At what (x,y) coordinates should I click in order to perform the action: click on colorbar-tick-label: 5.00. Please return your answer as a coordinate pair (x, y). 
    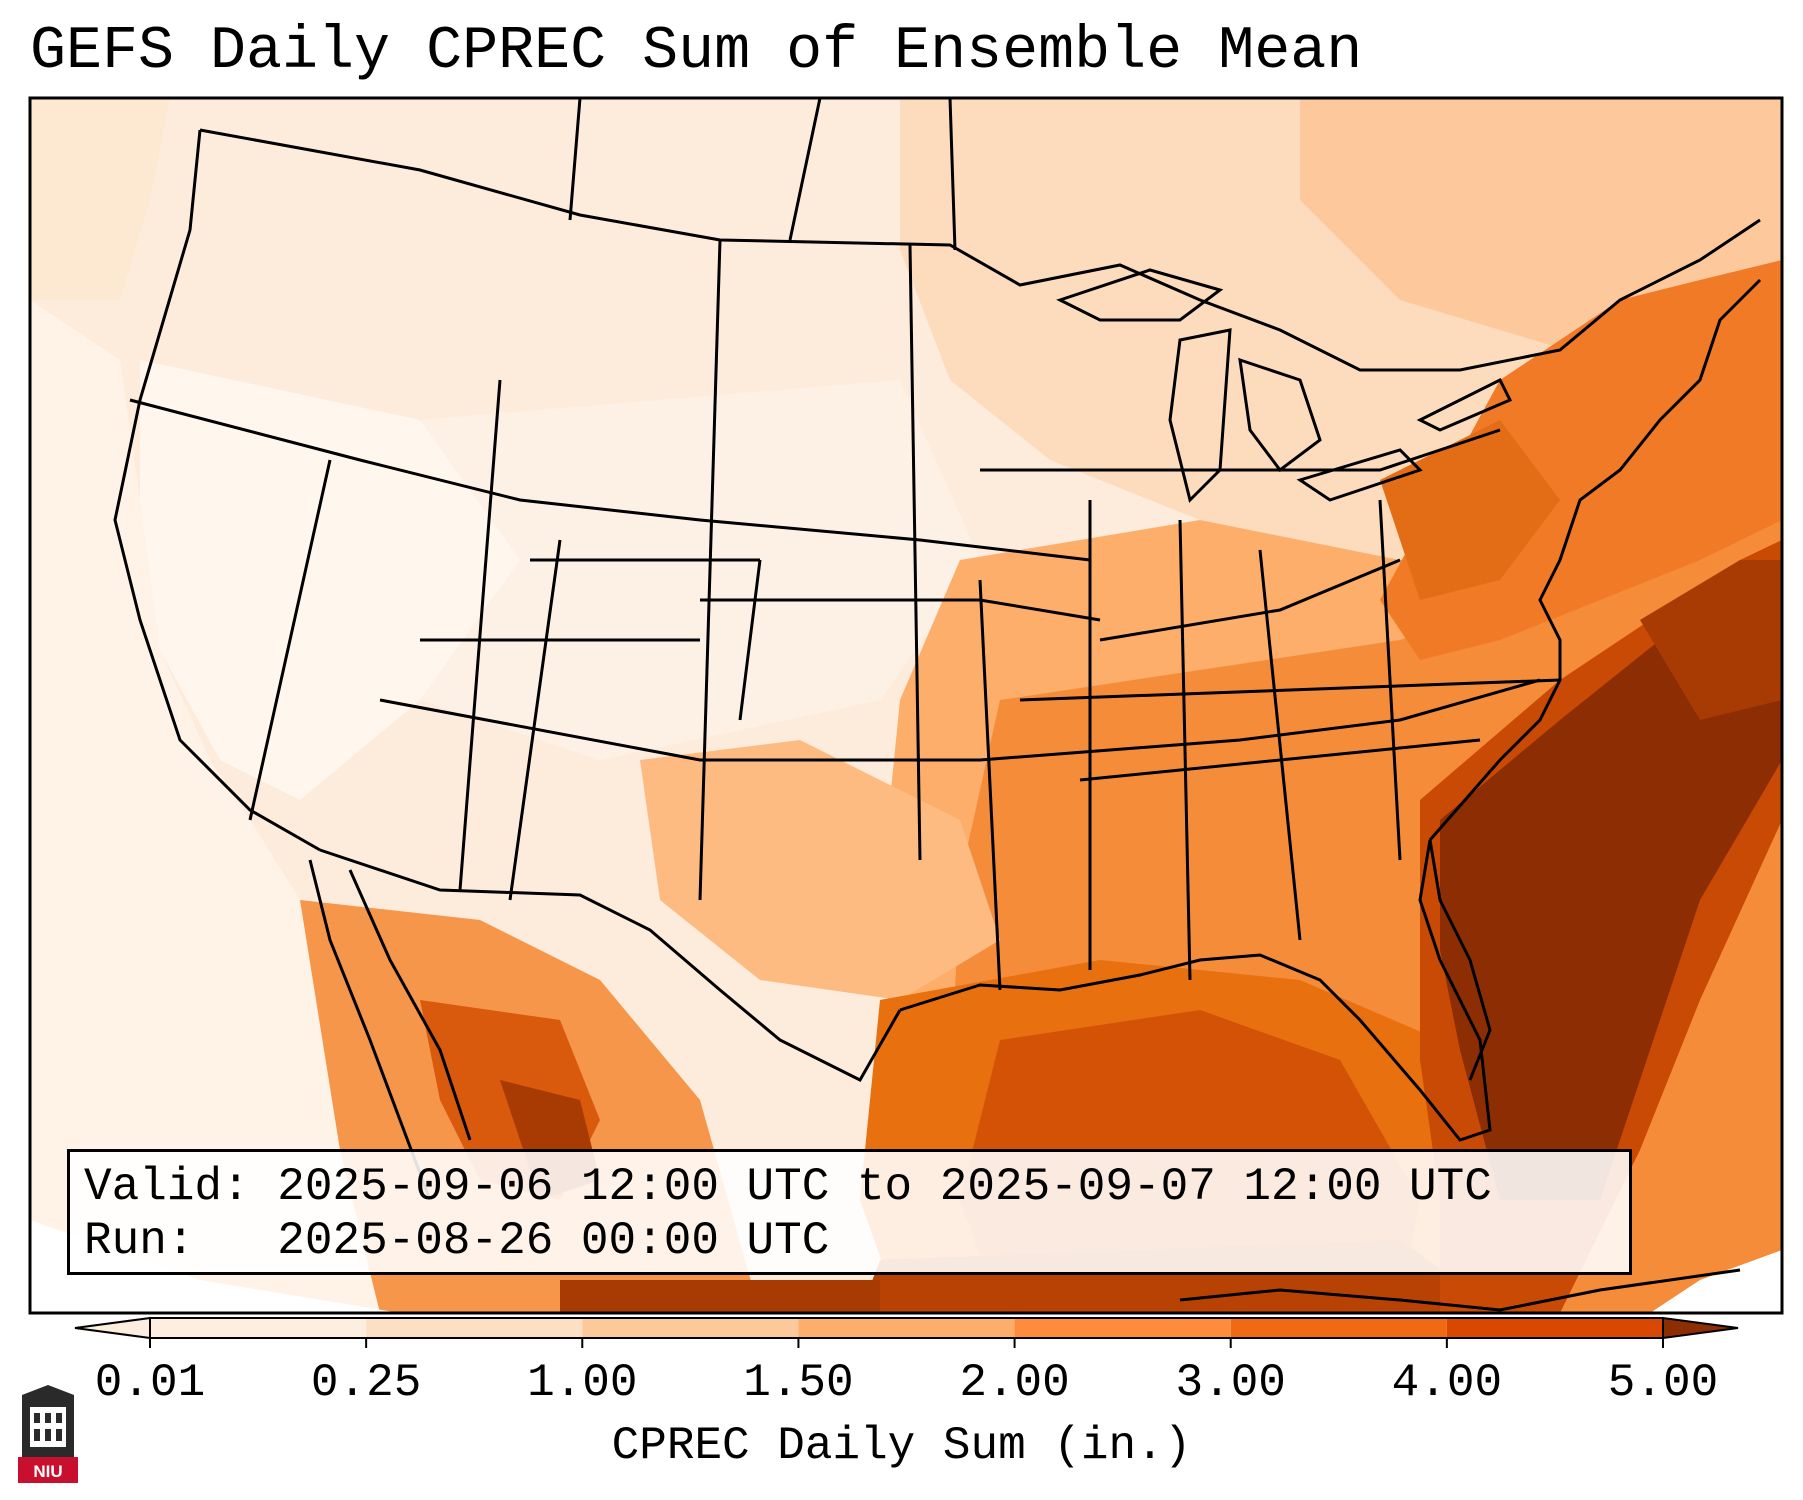
    Looking at the image, I should click on (1663, 1383).